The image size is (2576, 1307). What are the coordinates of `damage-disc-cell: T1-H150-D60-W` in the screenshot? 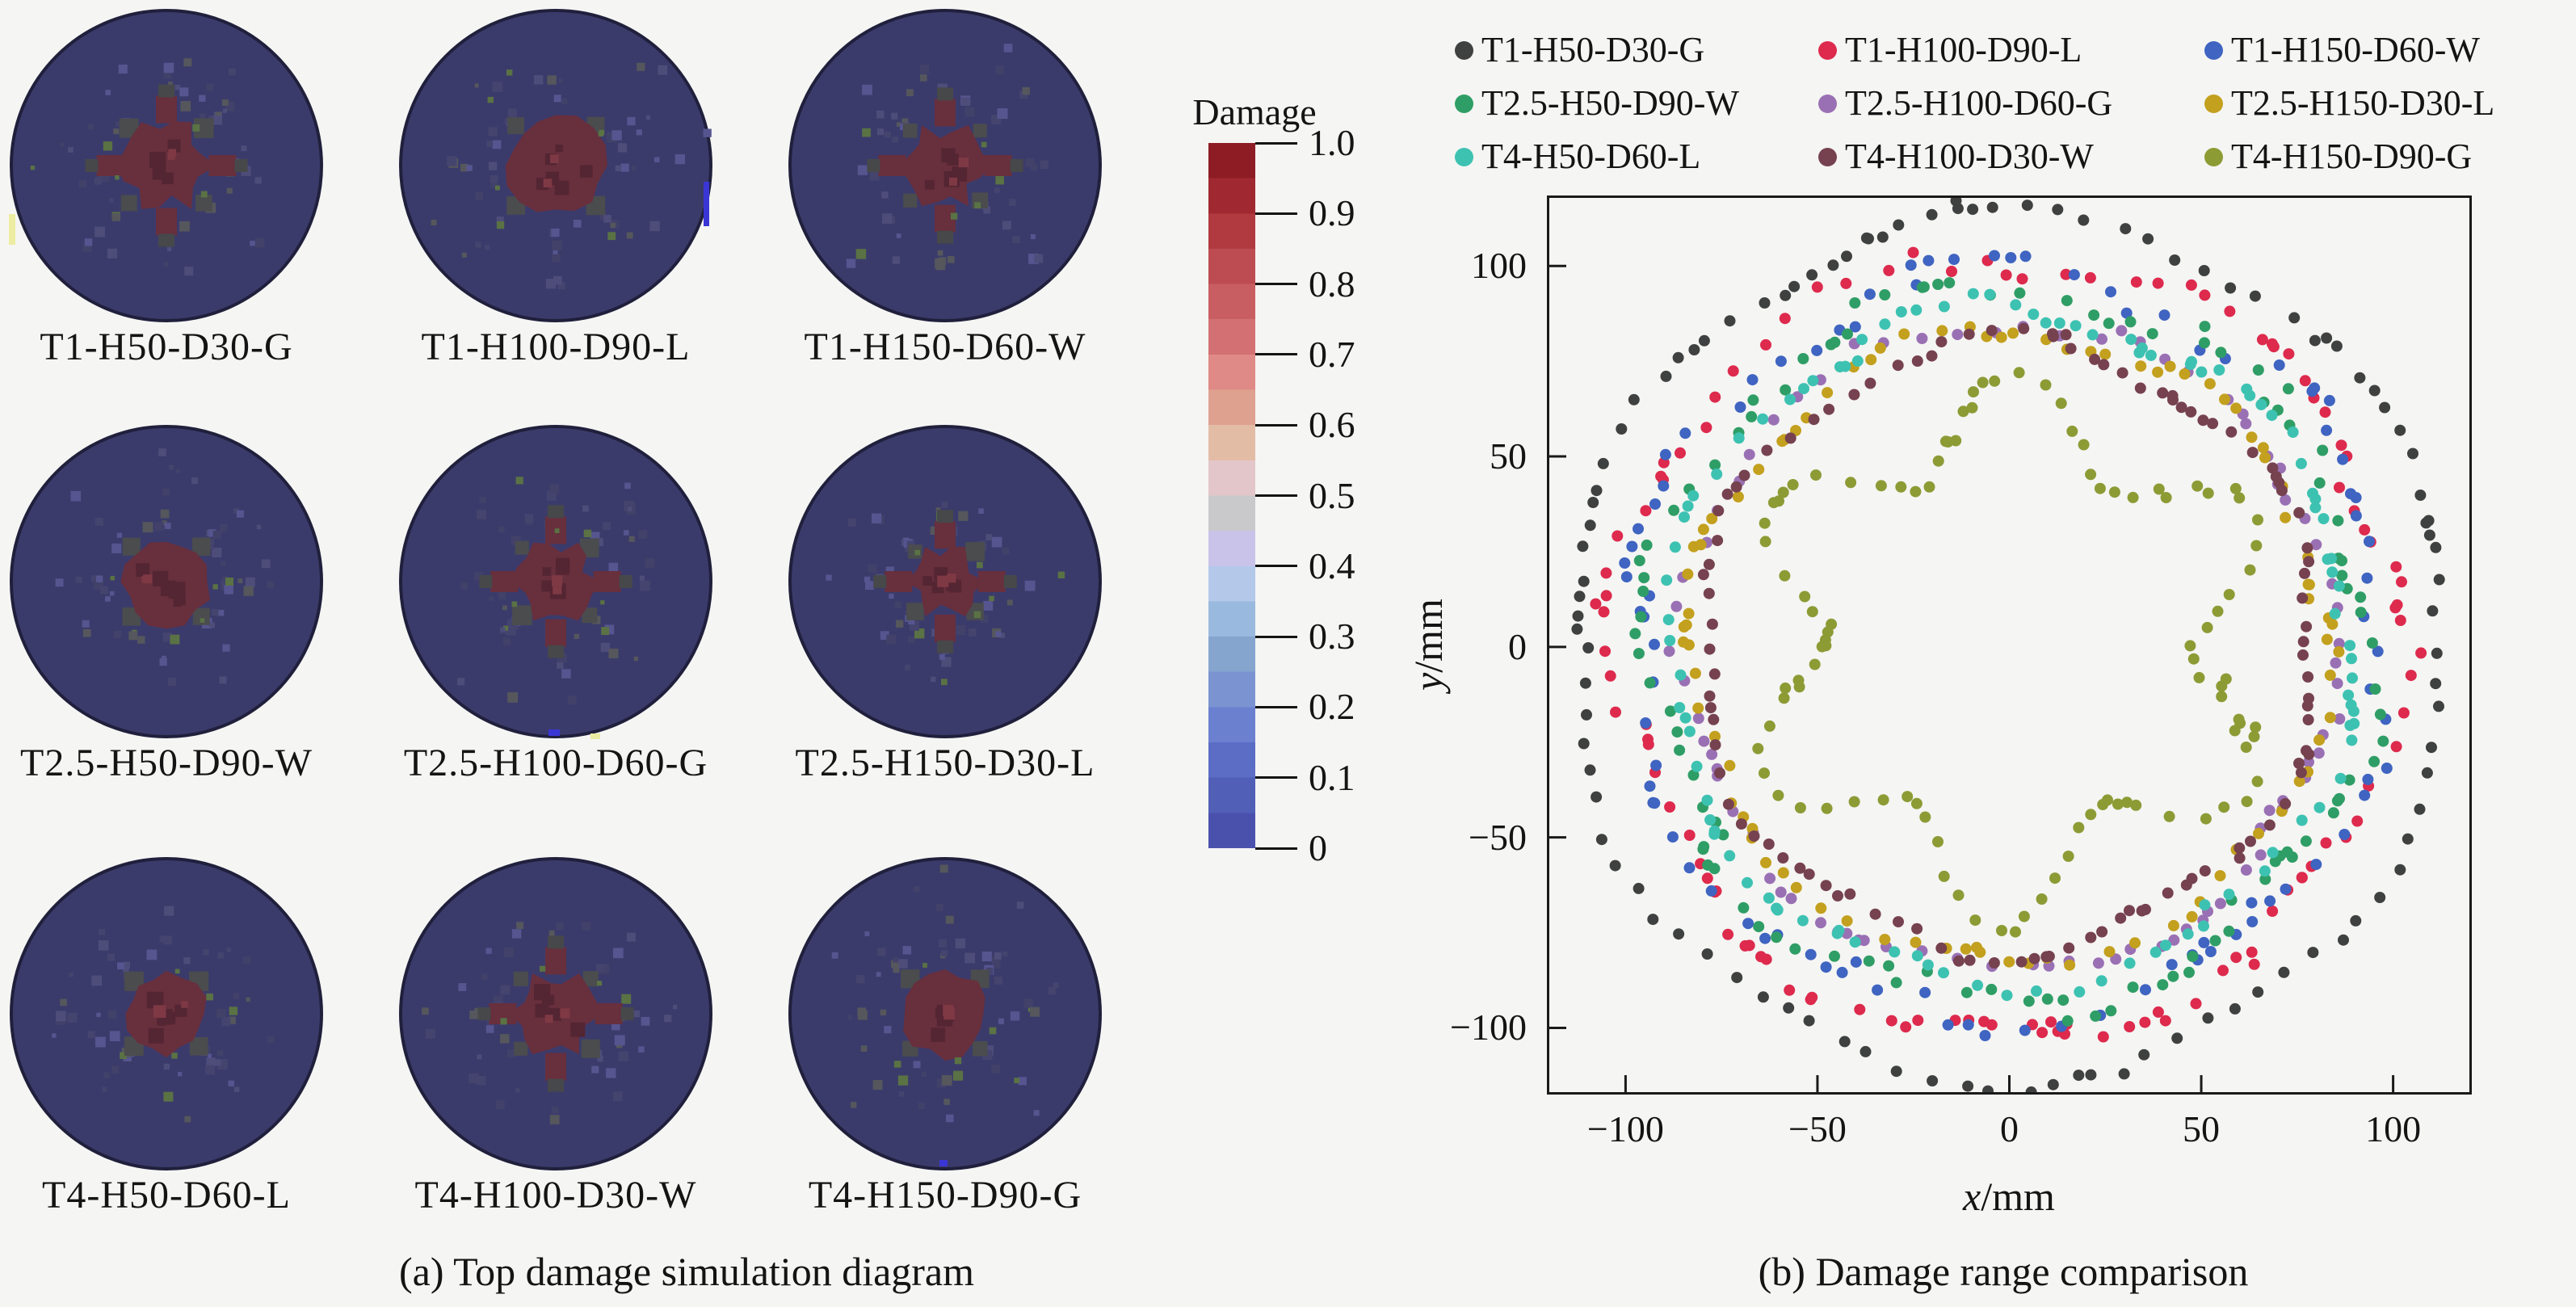 It's located at (946, 194).